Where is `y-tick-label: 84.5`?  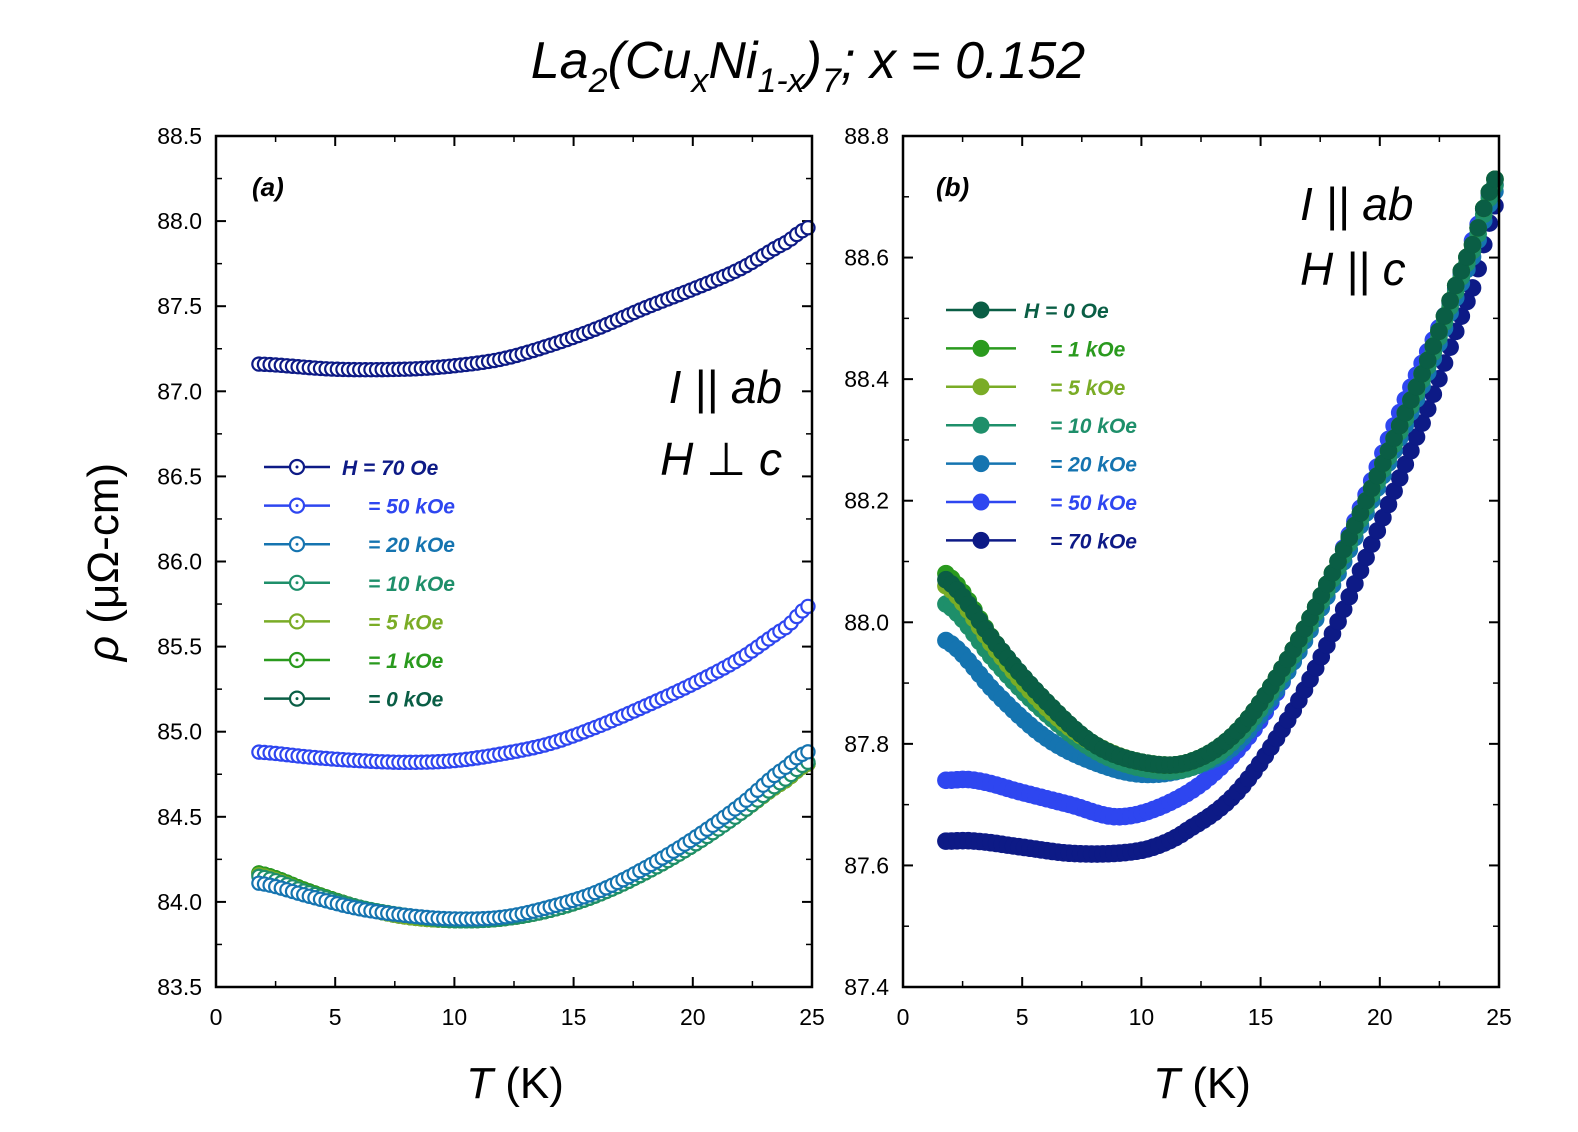
y-tick-label: 84.5 is located at coordinates (179, 817).